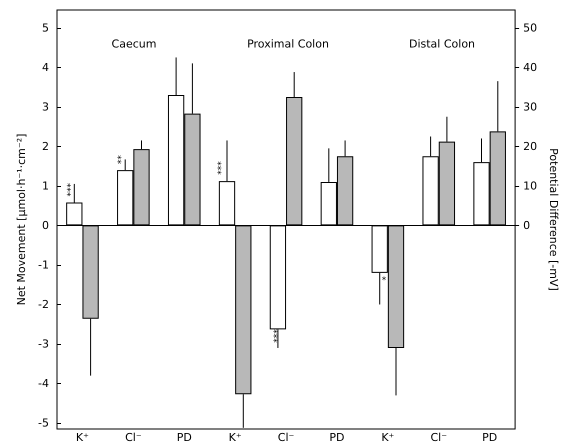  What do you see at coordinates (43, 304) in the screenshot?
I see `y-tick-label: -2` at bounding box center [43, 304].